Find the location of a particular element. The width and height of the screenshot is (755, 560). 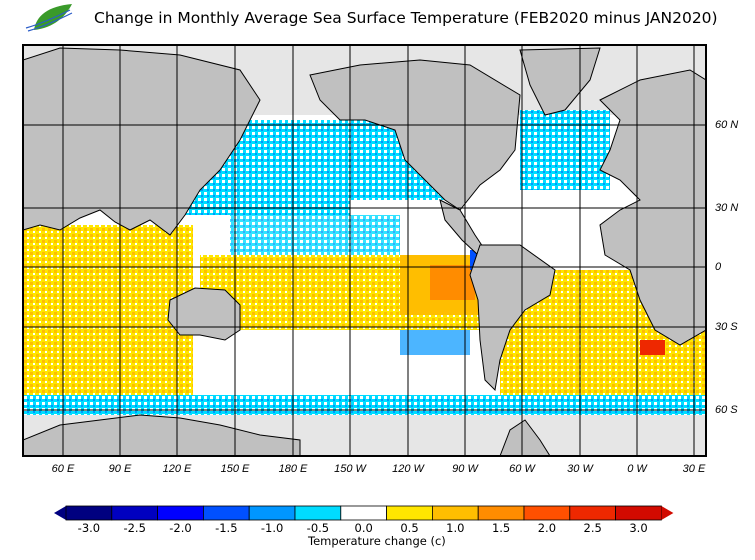

subtropical-pacific-cool is located at coordinates (315, 235).